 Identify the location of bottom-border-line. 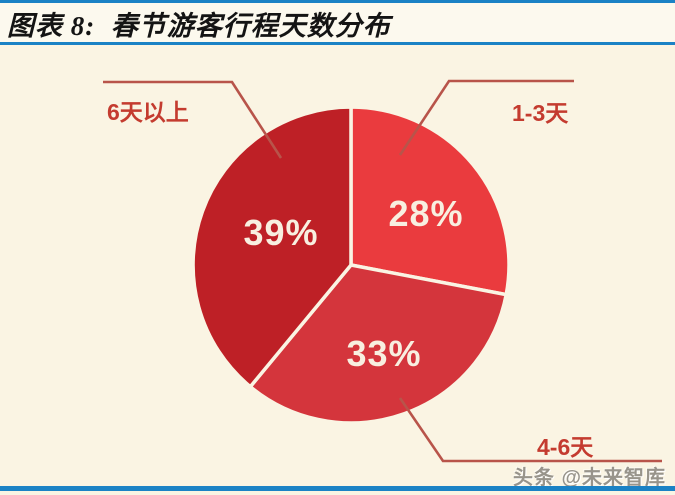
(337, 488).